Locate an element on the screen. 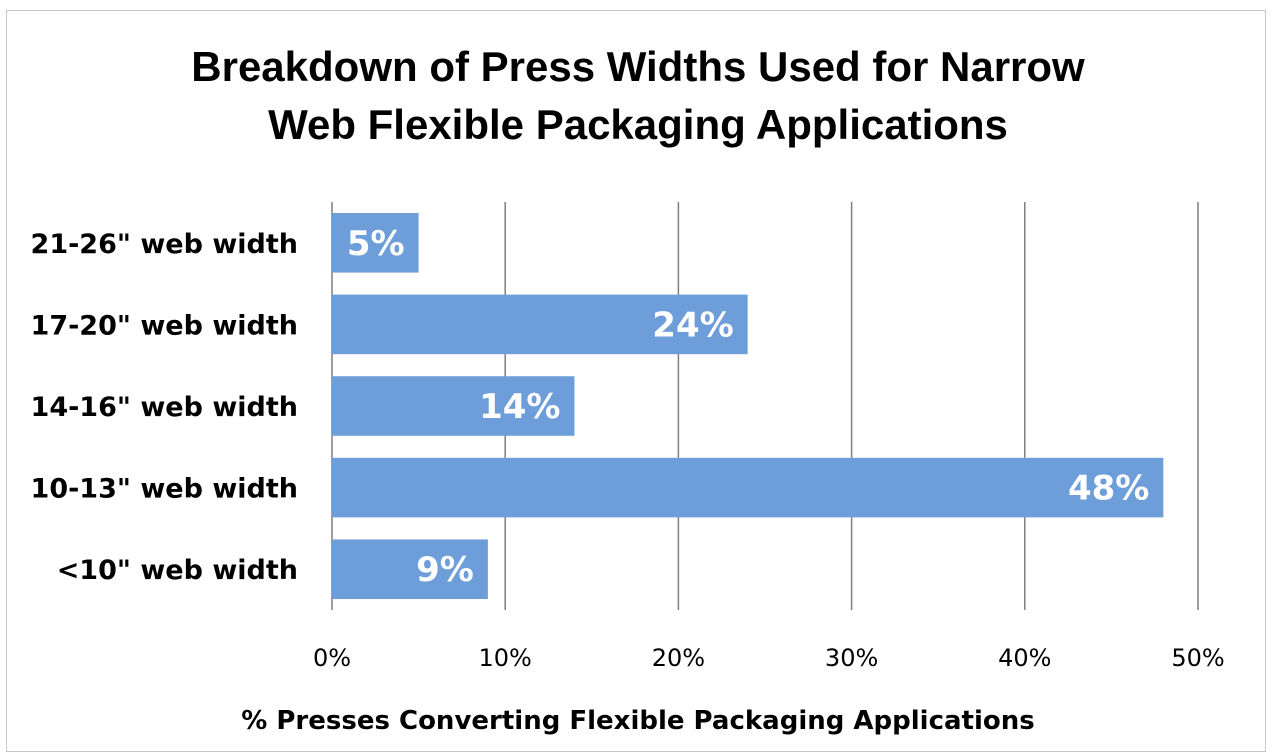 Image resolution: width=1280 pixels, height=752 pixels. x-tick-label: 50% is located at coordinates (1197, 658).